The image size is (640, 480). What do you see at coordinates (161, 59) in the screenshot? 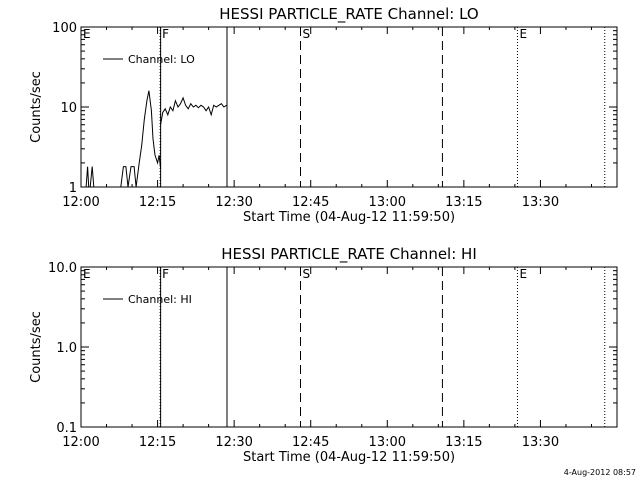
I see `legend-label: Channel: LO` at bounding box center [161, 59].